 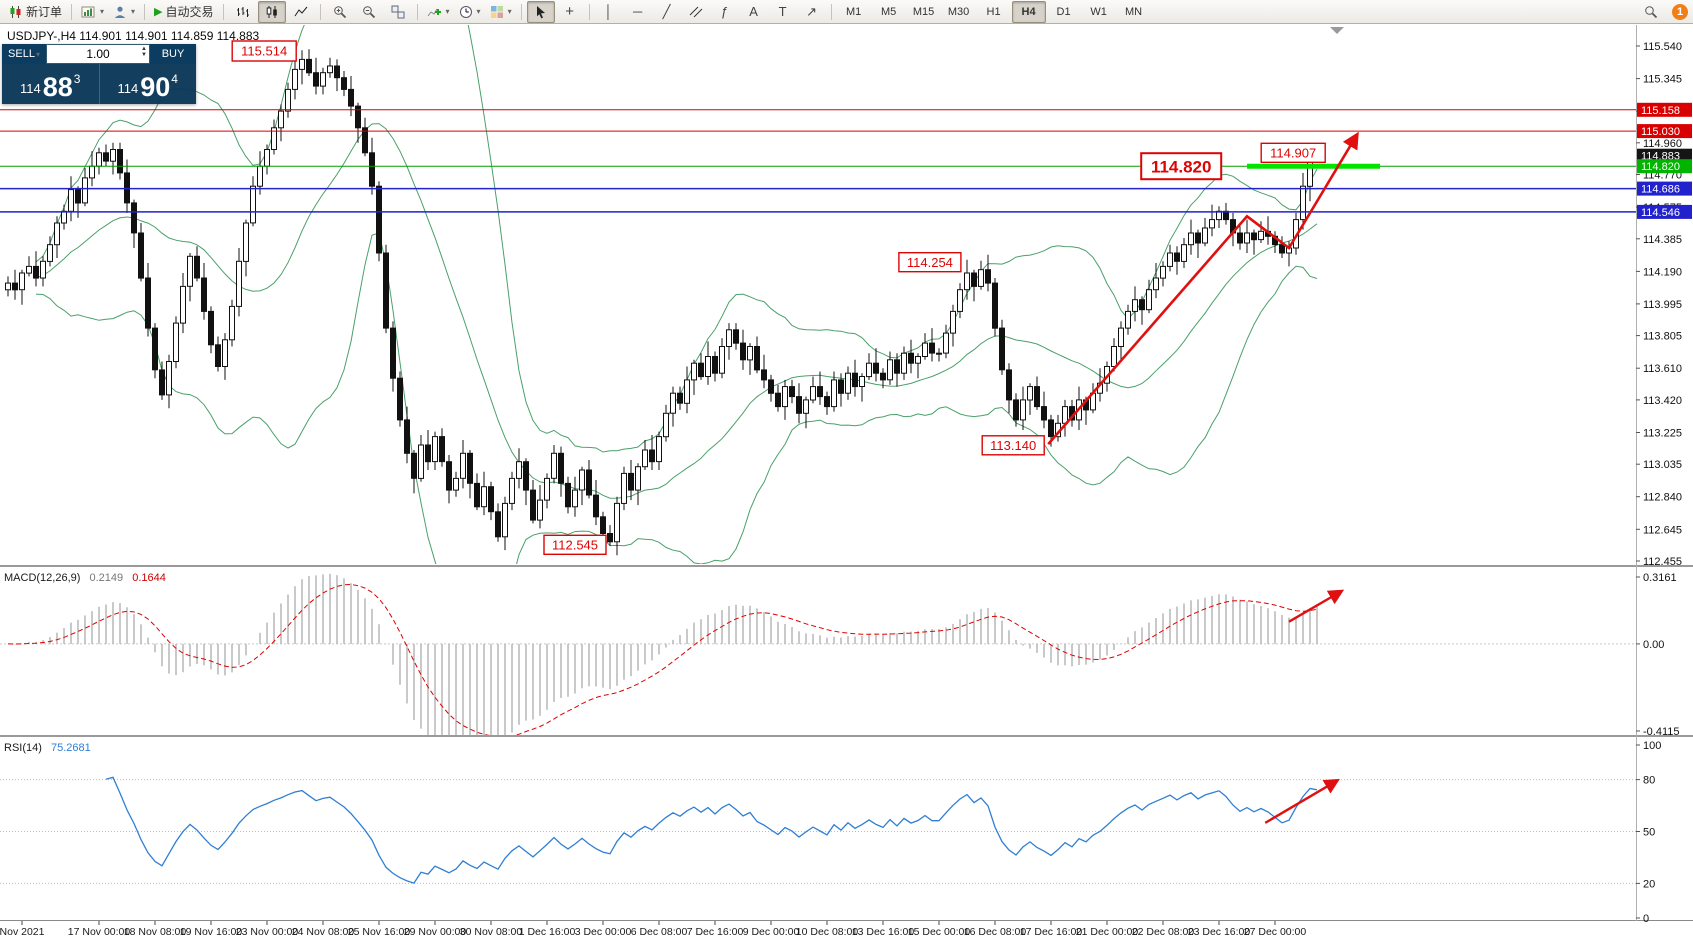 I want to click on channel-icon, so click(x=695, y=11).